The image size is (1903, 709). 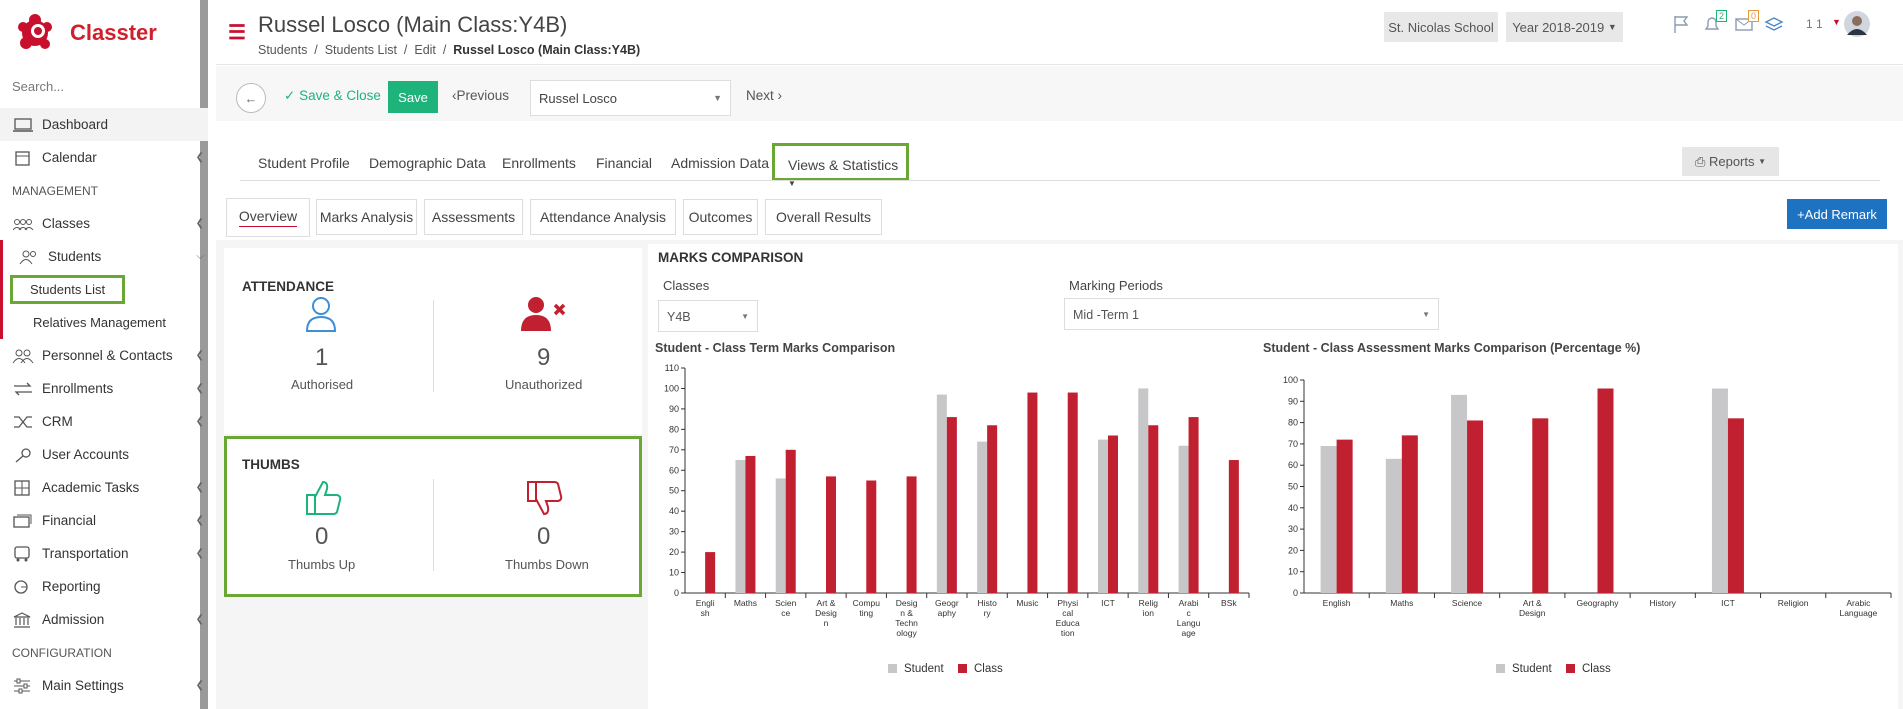 What do you see at coordinates (104, 454) in the screenshot?
I see `sidebar-item-user-accounts: User Accounts` at bounding box center [104, 454].